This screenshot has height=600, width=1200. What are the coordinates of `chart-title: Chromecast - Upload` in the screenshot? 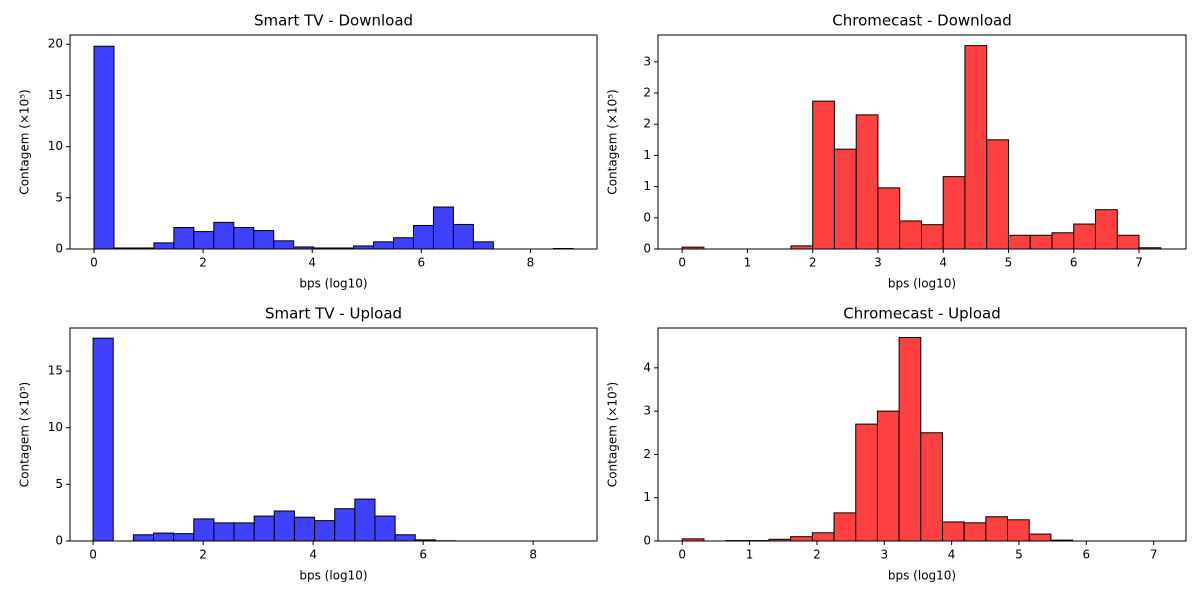 It's located at (921, 314).